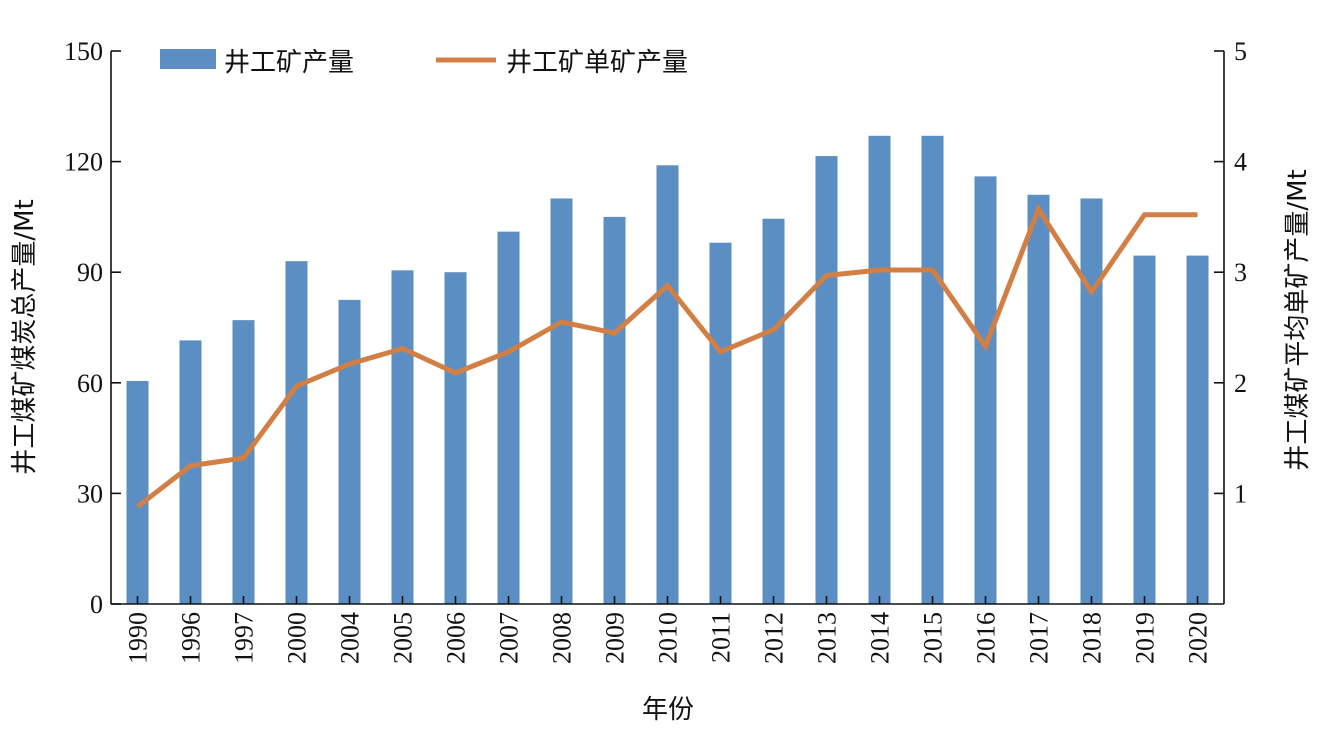  I want to click on bar-1996, so click(190, 472).